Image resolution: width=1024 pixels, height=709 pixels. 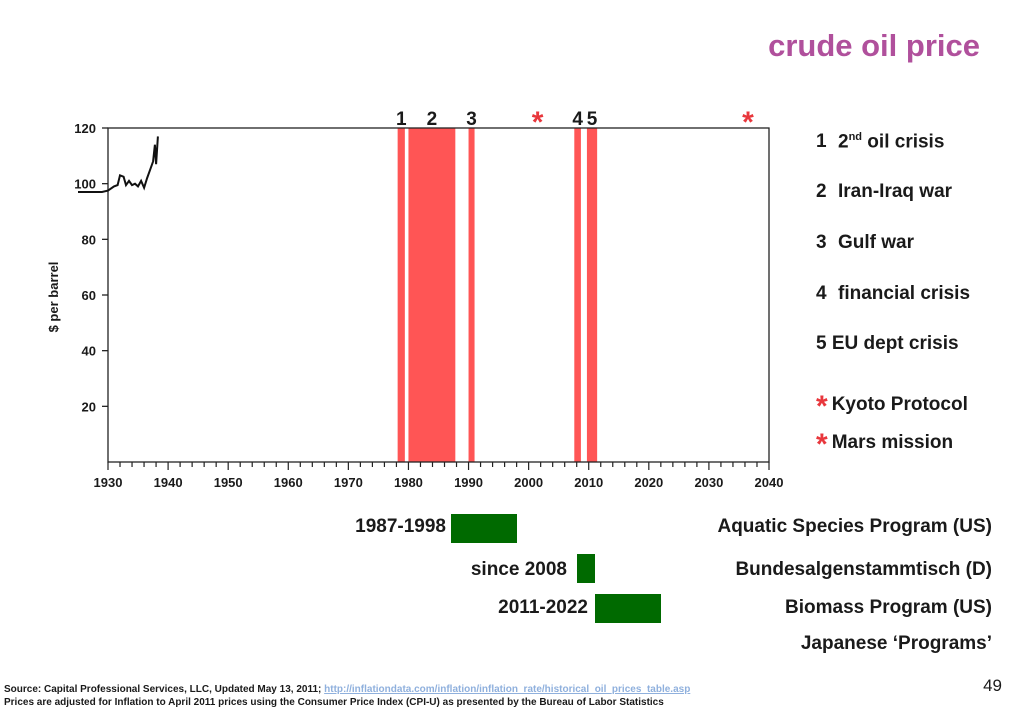 I want to click on program-name: Bundesalgenstammtisch (D), so click(x=863, y=569).